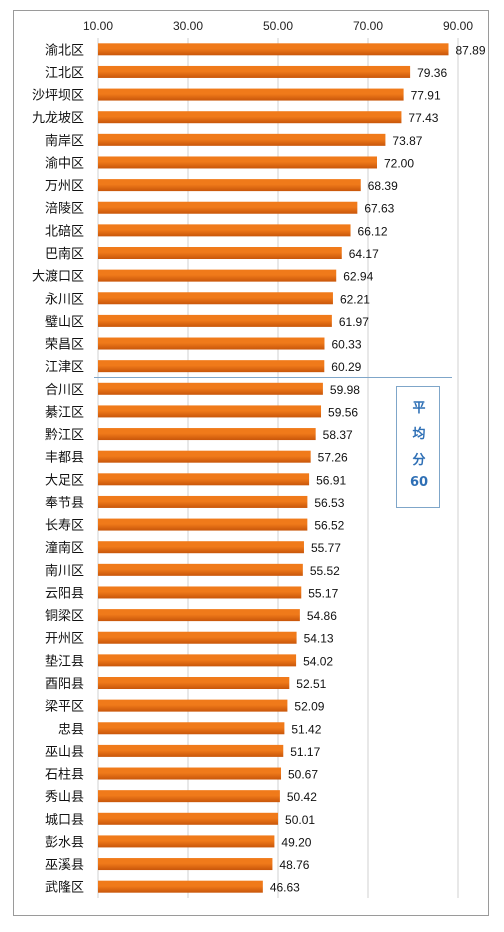 This screenshot has height=932, width=504. I want to click on value-label: 50.42, so click(302, 797).